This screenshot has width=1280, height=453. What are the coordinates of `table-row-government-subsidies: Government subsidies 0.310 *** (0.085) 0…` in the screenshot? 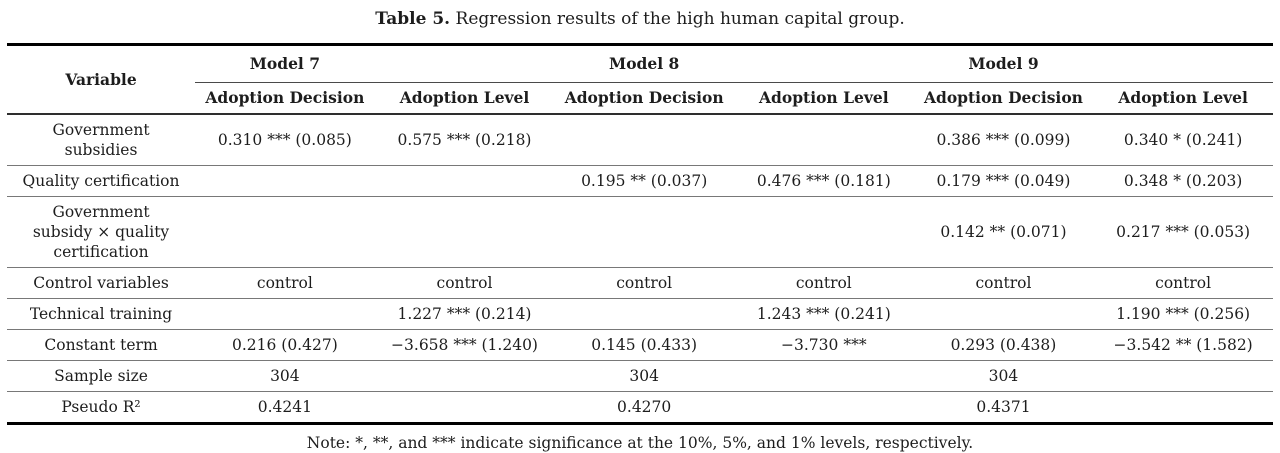 It's located at (640, 140).